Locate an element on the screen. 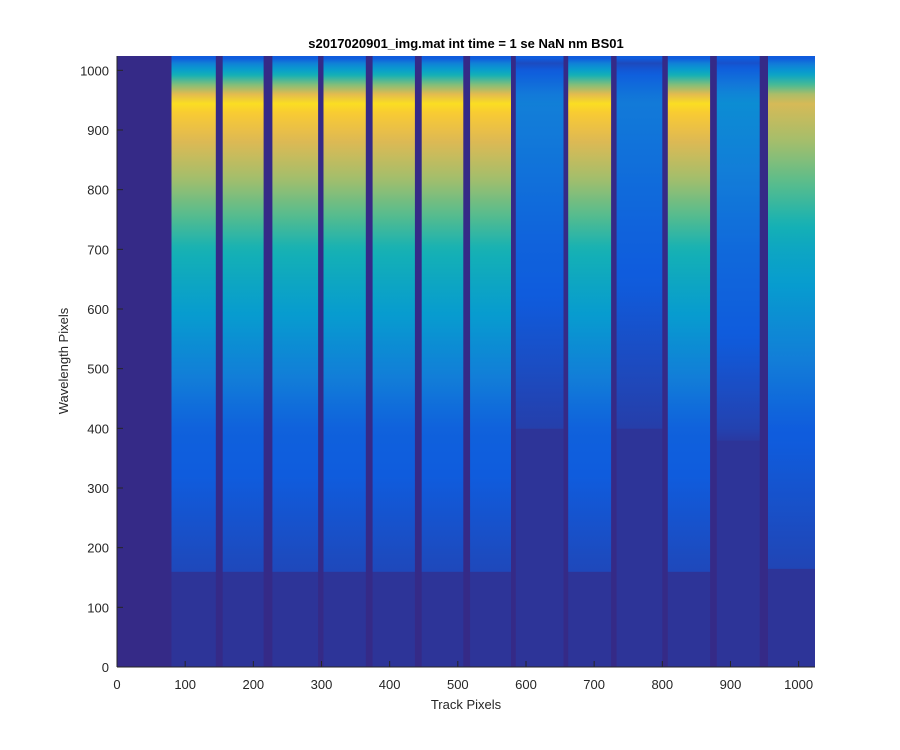  x-tick-label: 300 is located at coordinates (322, 684).